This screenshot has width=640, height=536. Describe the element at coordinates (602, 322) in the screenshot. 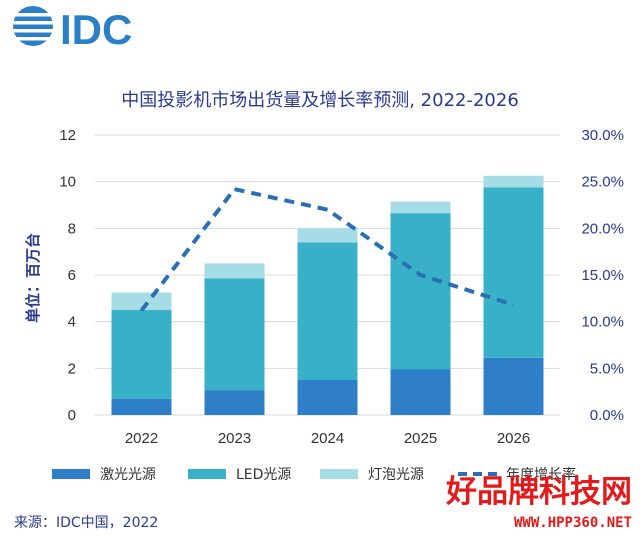

I see `y2-tick-label: 10.0%` at that location.